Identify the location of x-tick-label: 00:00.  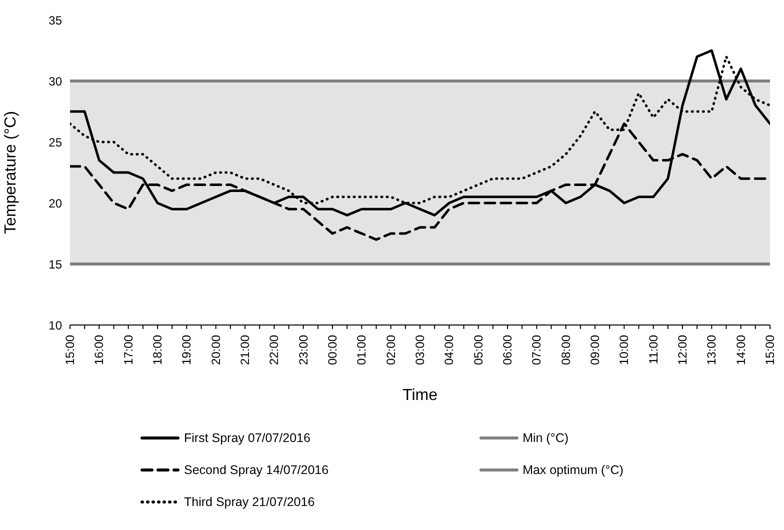
(333, 350).